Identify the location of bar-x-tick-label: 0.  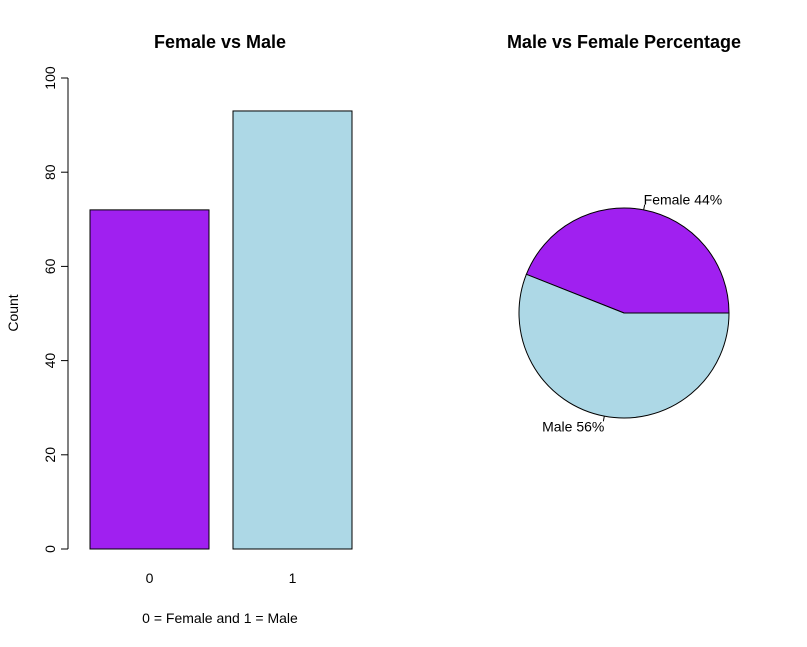
(150, 578).